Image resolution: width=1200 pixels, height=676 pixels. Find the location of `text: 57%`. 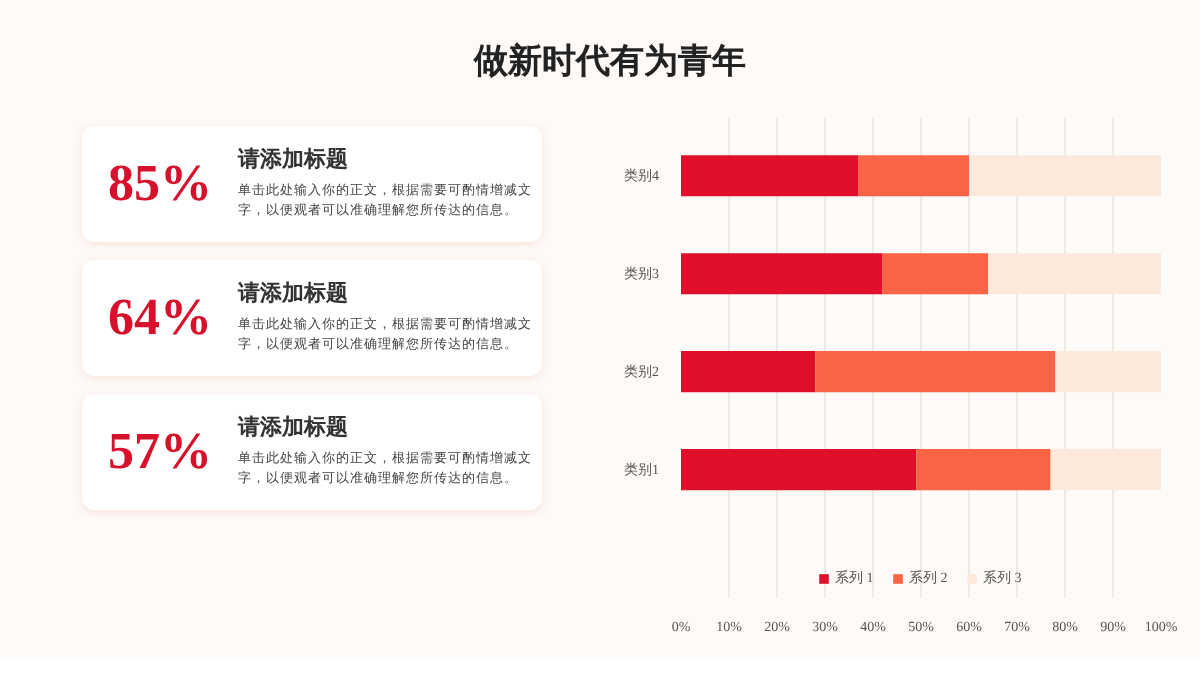

text: 57% is located at coordinates (160, 451).